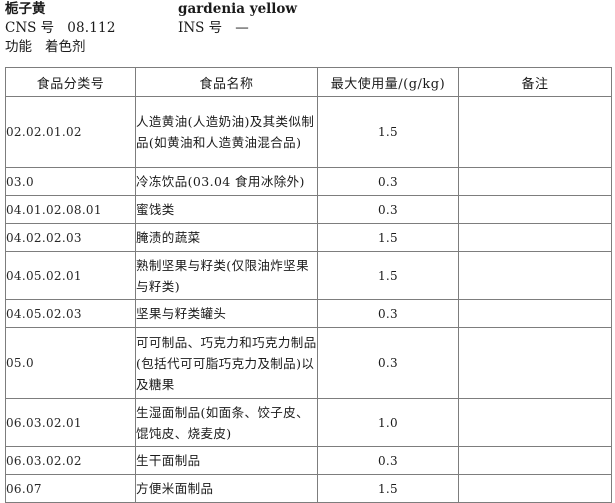 Image resolution: width=615 pixels, height=503 pixels. Describe the element at coordinates (226, 422) in the screenshot. I see `cell-food-name: 生湿面制品(如面条、饺子皮、馄饨皮、烧麦皮)` at that location.